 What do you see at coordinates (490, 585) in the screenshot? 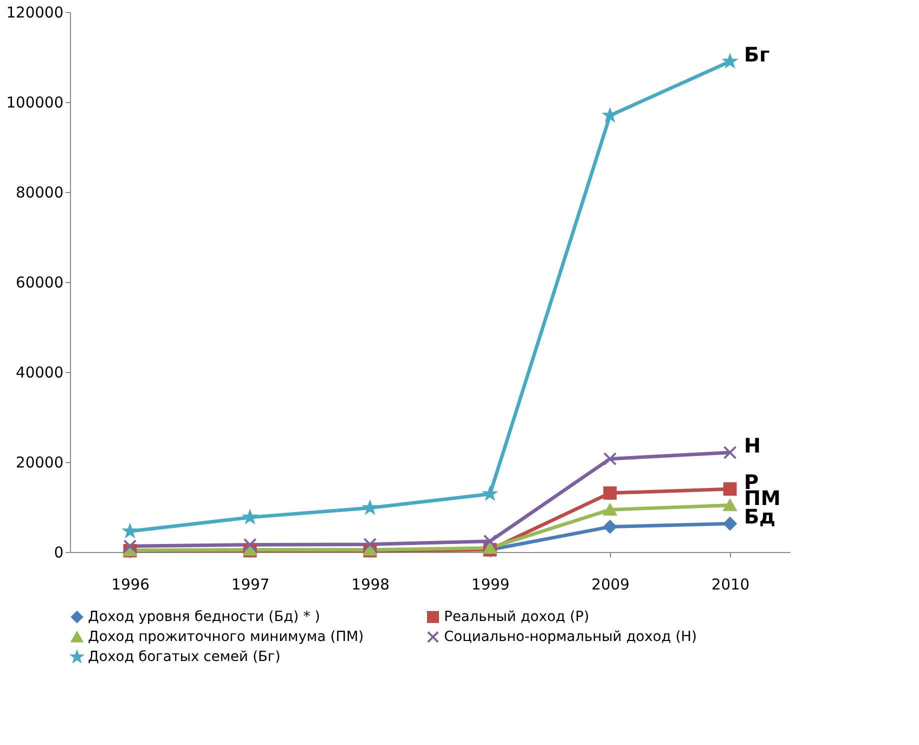
I see `x-tick-label: 1999` at bounding box center [490, 585].